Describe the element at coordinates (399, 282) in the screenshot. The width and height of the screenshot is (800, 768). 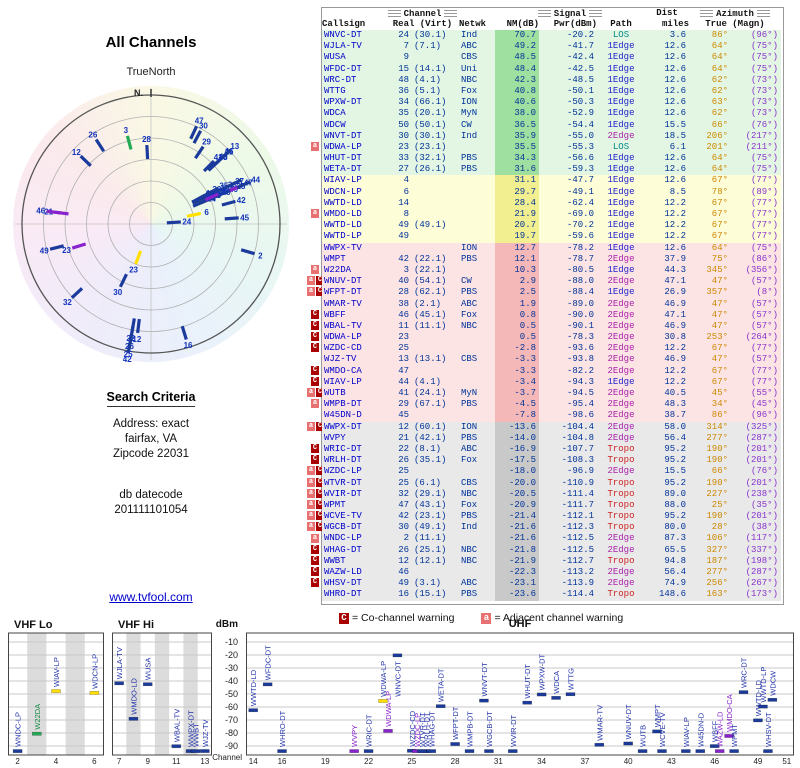
I see `cell-real: 40` at that location.